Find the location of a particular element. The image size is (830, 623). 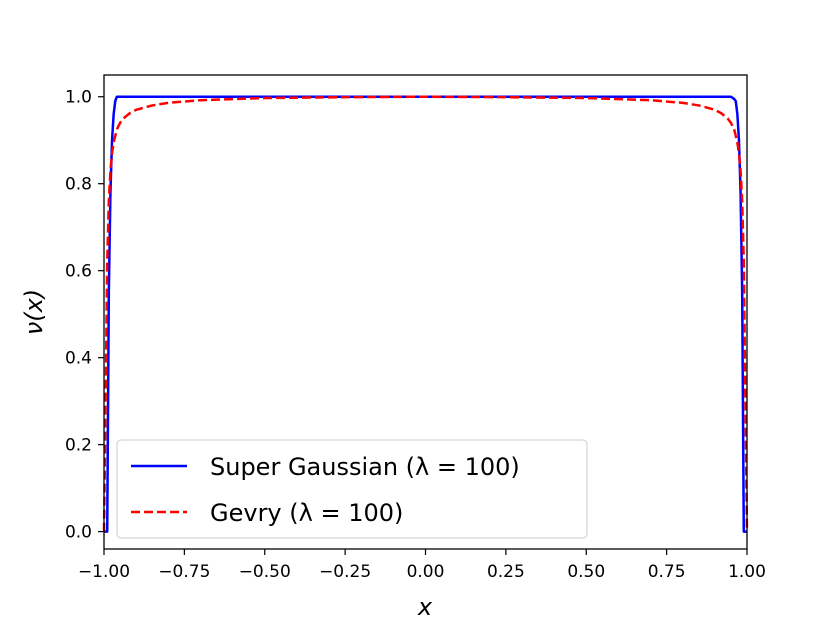

y-tick-label: 0.6 is located at coordinates (78, 272).